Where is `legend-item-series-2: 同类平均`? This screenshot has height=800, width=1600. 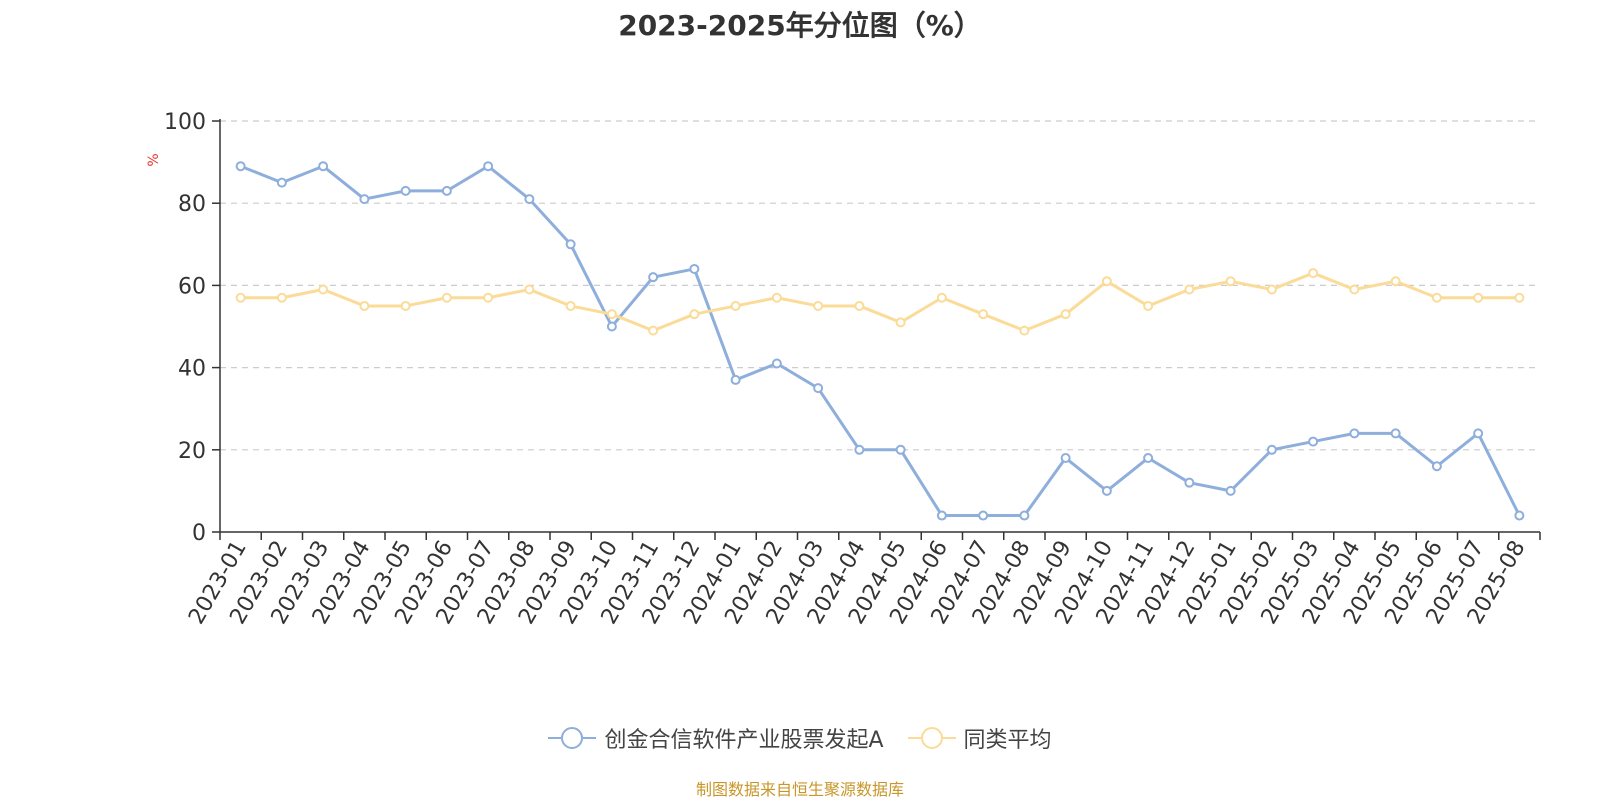
legend-item-series-2: 同类平均 is located at coordinates (979, 738).